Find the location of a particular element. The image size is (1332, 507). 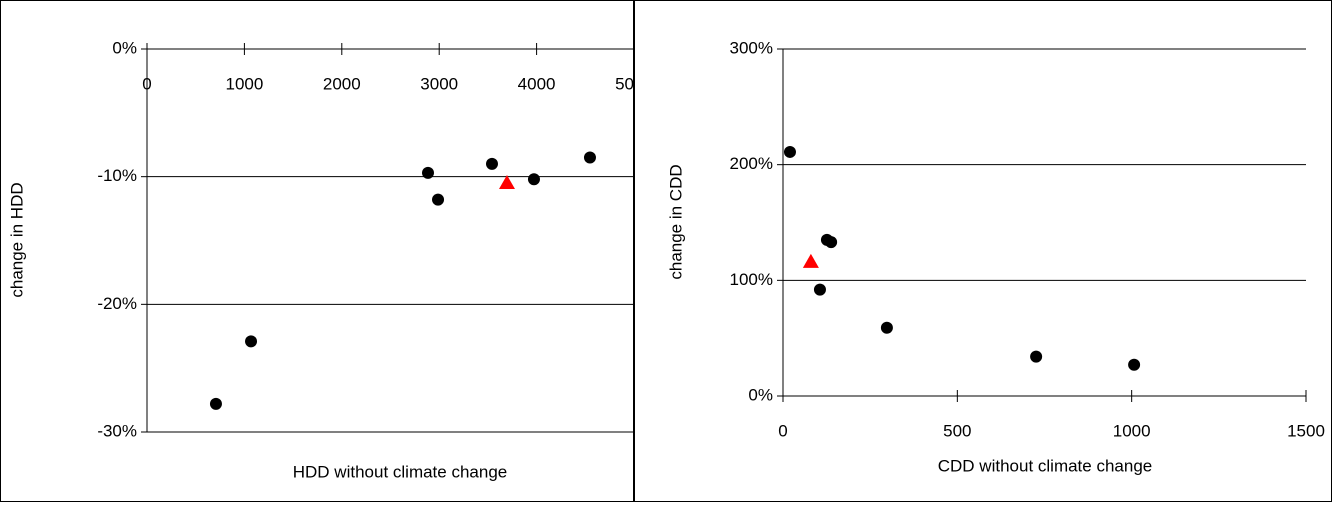

y-tick-label: -10% is located at coordinates (117, 175).